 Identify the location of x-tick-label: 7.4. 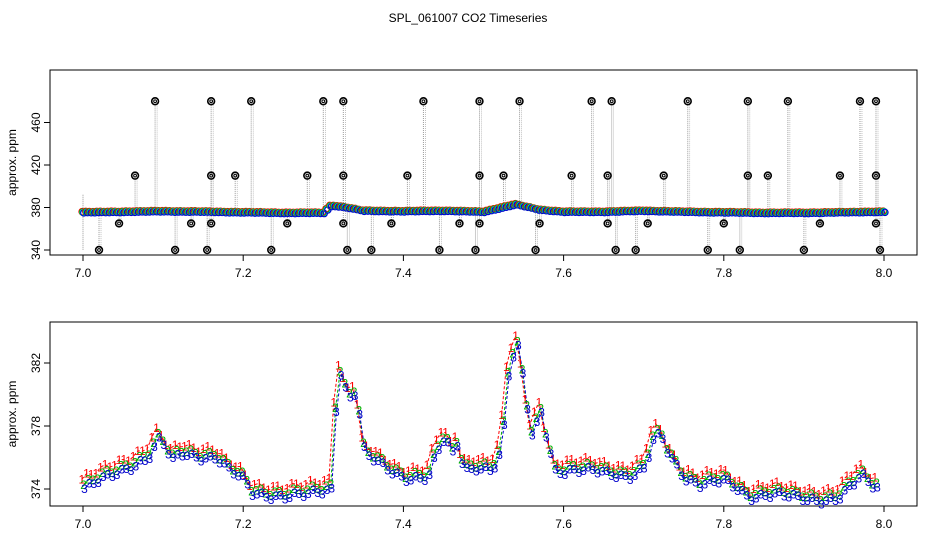
(403, 273).